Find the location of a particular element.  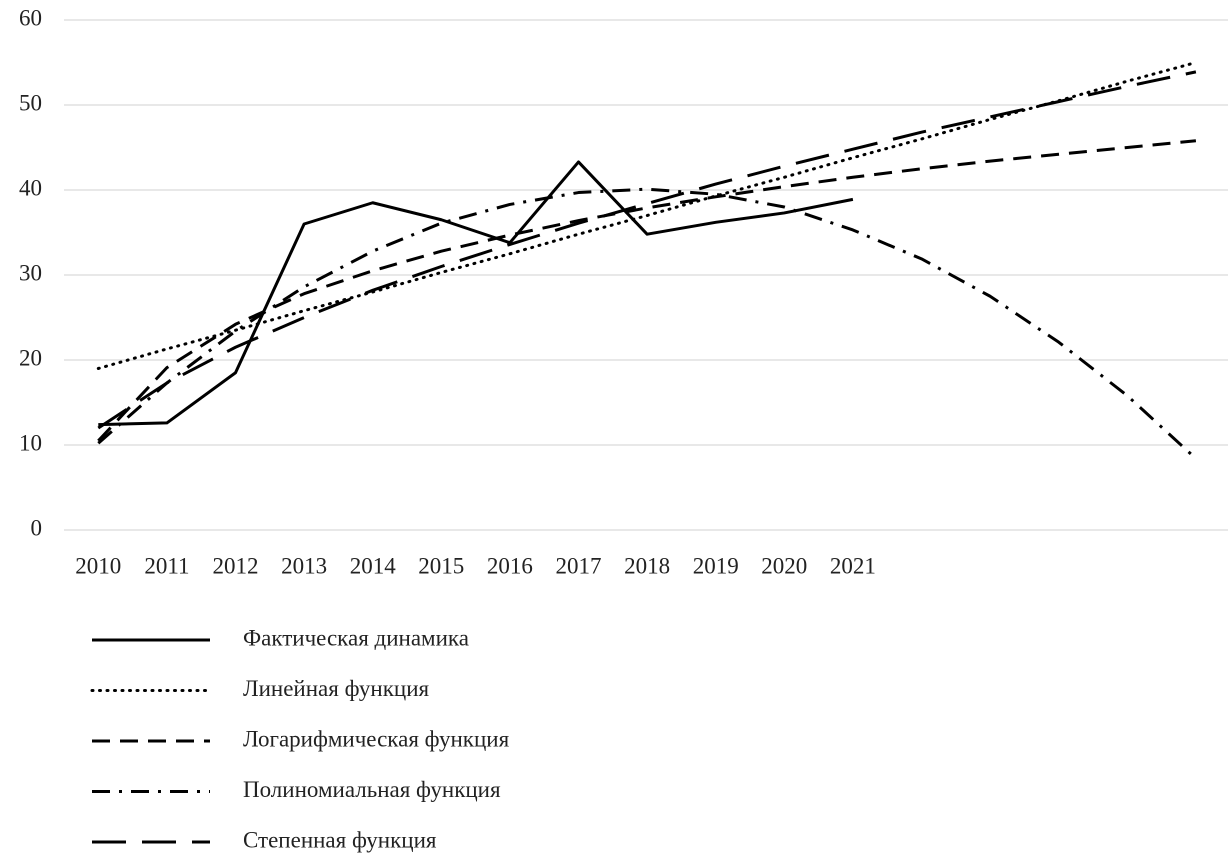

legend-label: Степенная функция is located at coordinates (340, 839).